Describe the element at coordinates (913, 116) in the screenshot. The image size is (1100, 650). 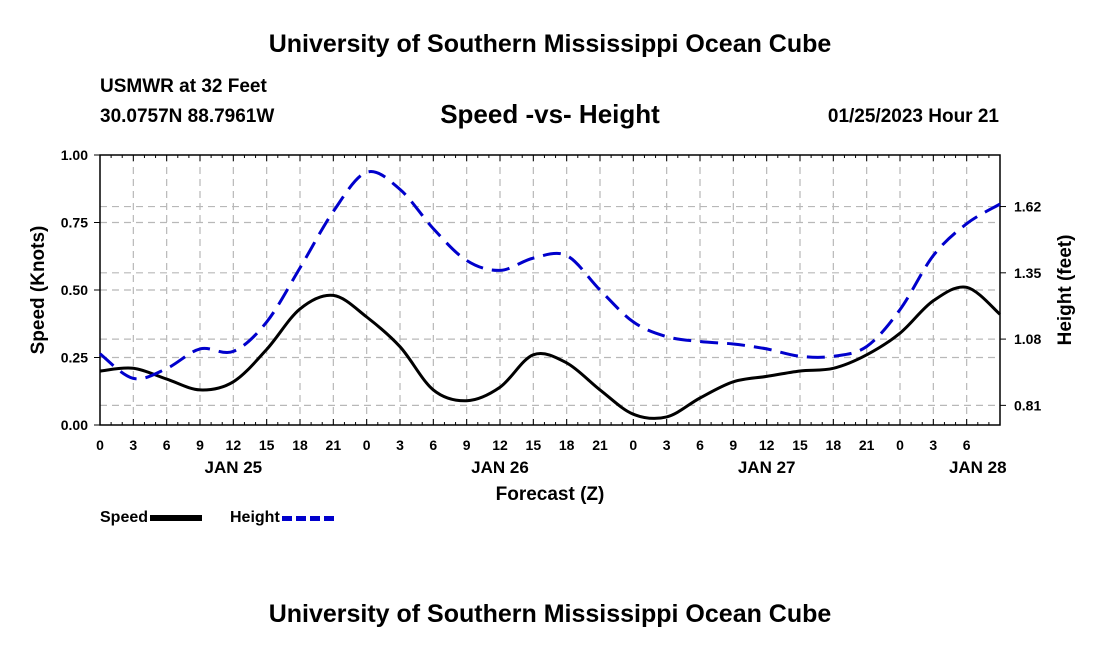
I see `forecast-datestamp: 01/25/2023 Hour 21` at that location.